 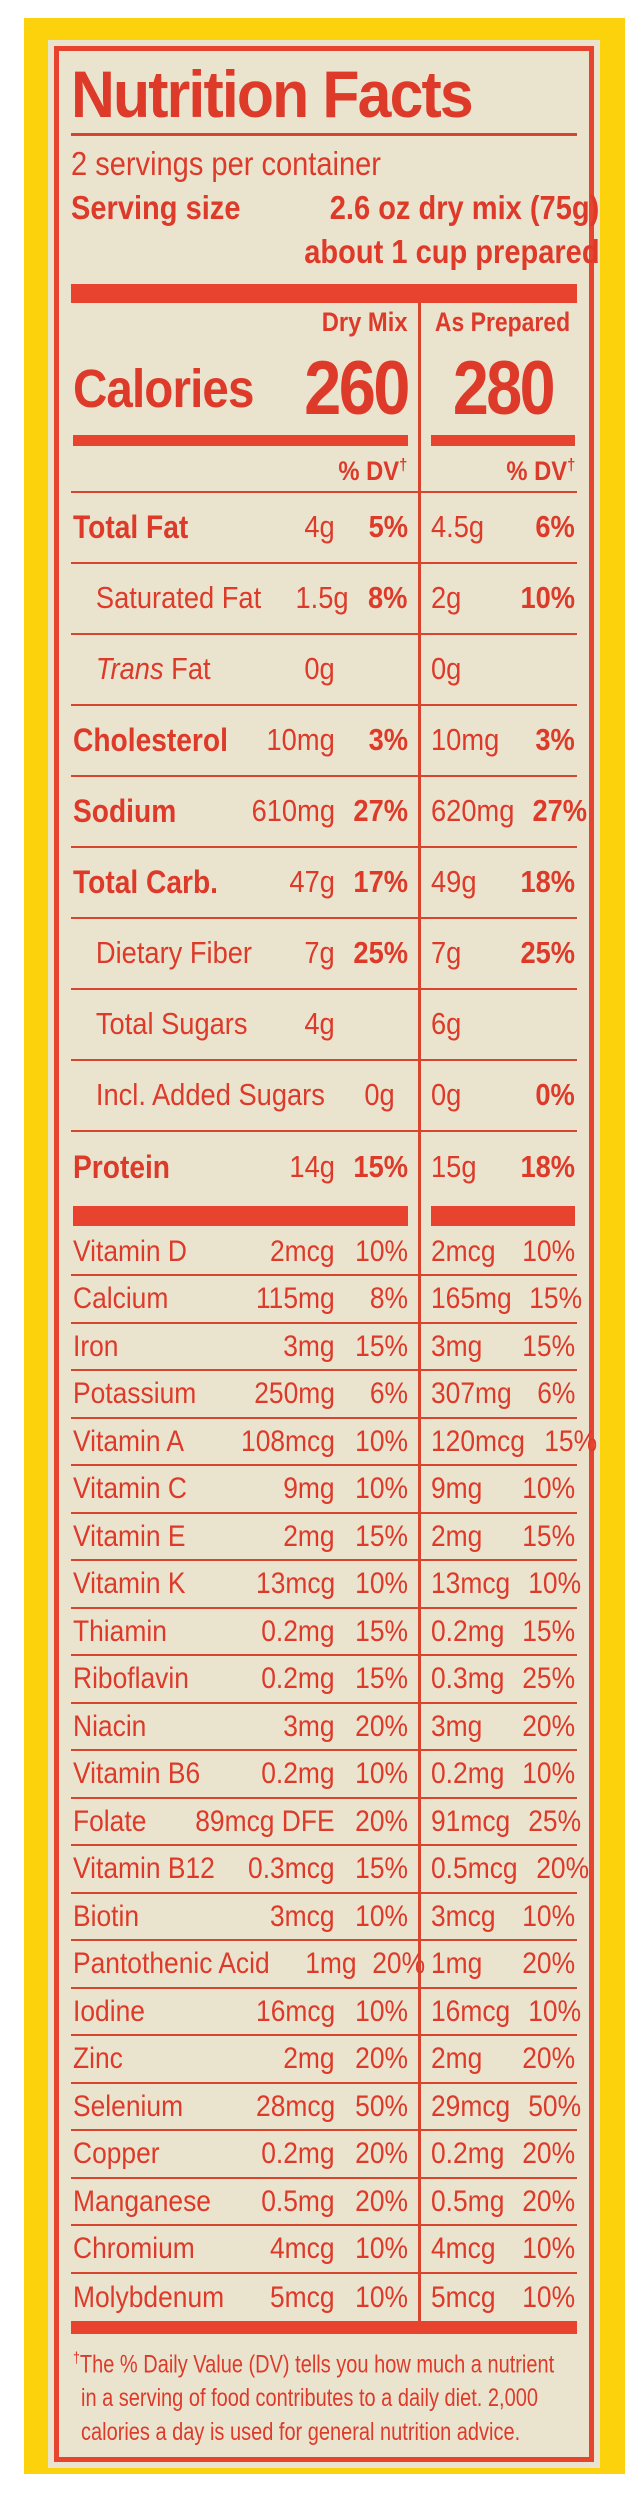 What do you see at coordinates (456, 1488) in the screenshot?
I see `prepared-amount: 9mg` at bounding box center [456, 1488].